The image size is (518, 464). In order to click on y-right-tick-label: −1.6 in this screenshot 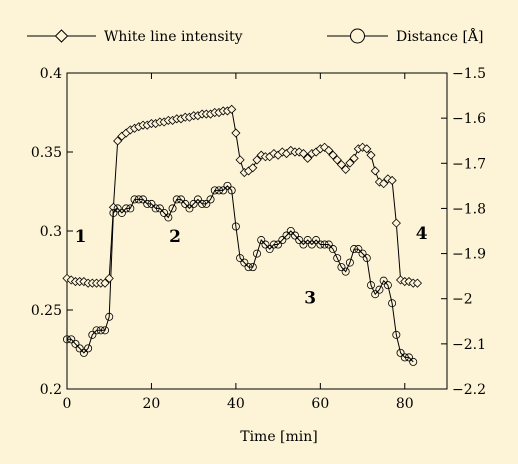, I will do `click(469, 119)`.